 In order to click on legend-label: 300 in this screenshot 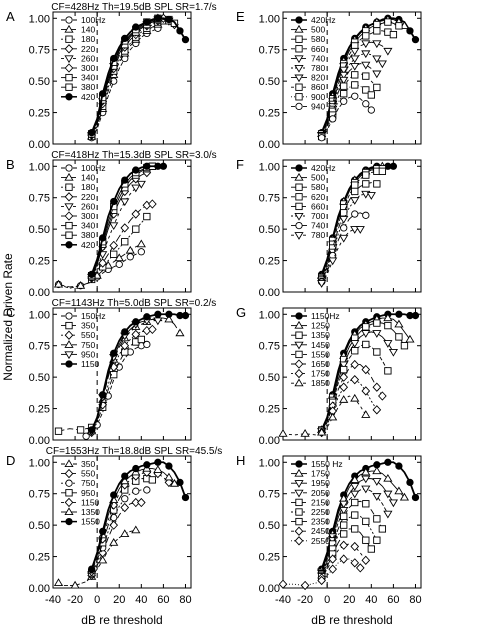, I will do `click(88, 68)`.